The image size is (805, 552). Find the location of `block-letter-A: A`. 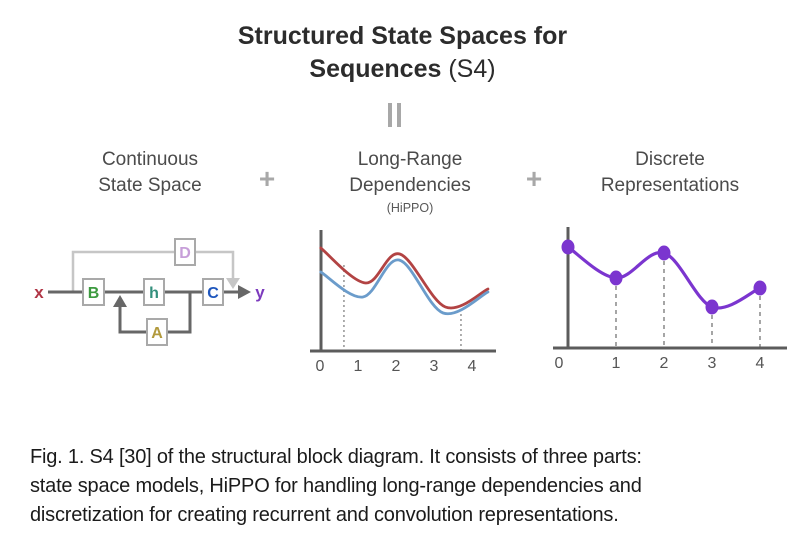

block-letter-A: A is located at coordinates (157, 333).